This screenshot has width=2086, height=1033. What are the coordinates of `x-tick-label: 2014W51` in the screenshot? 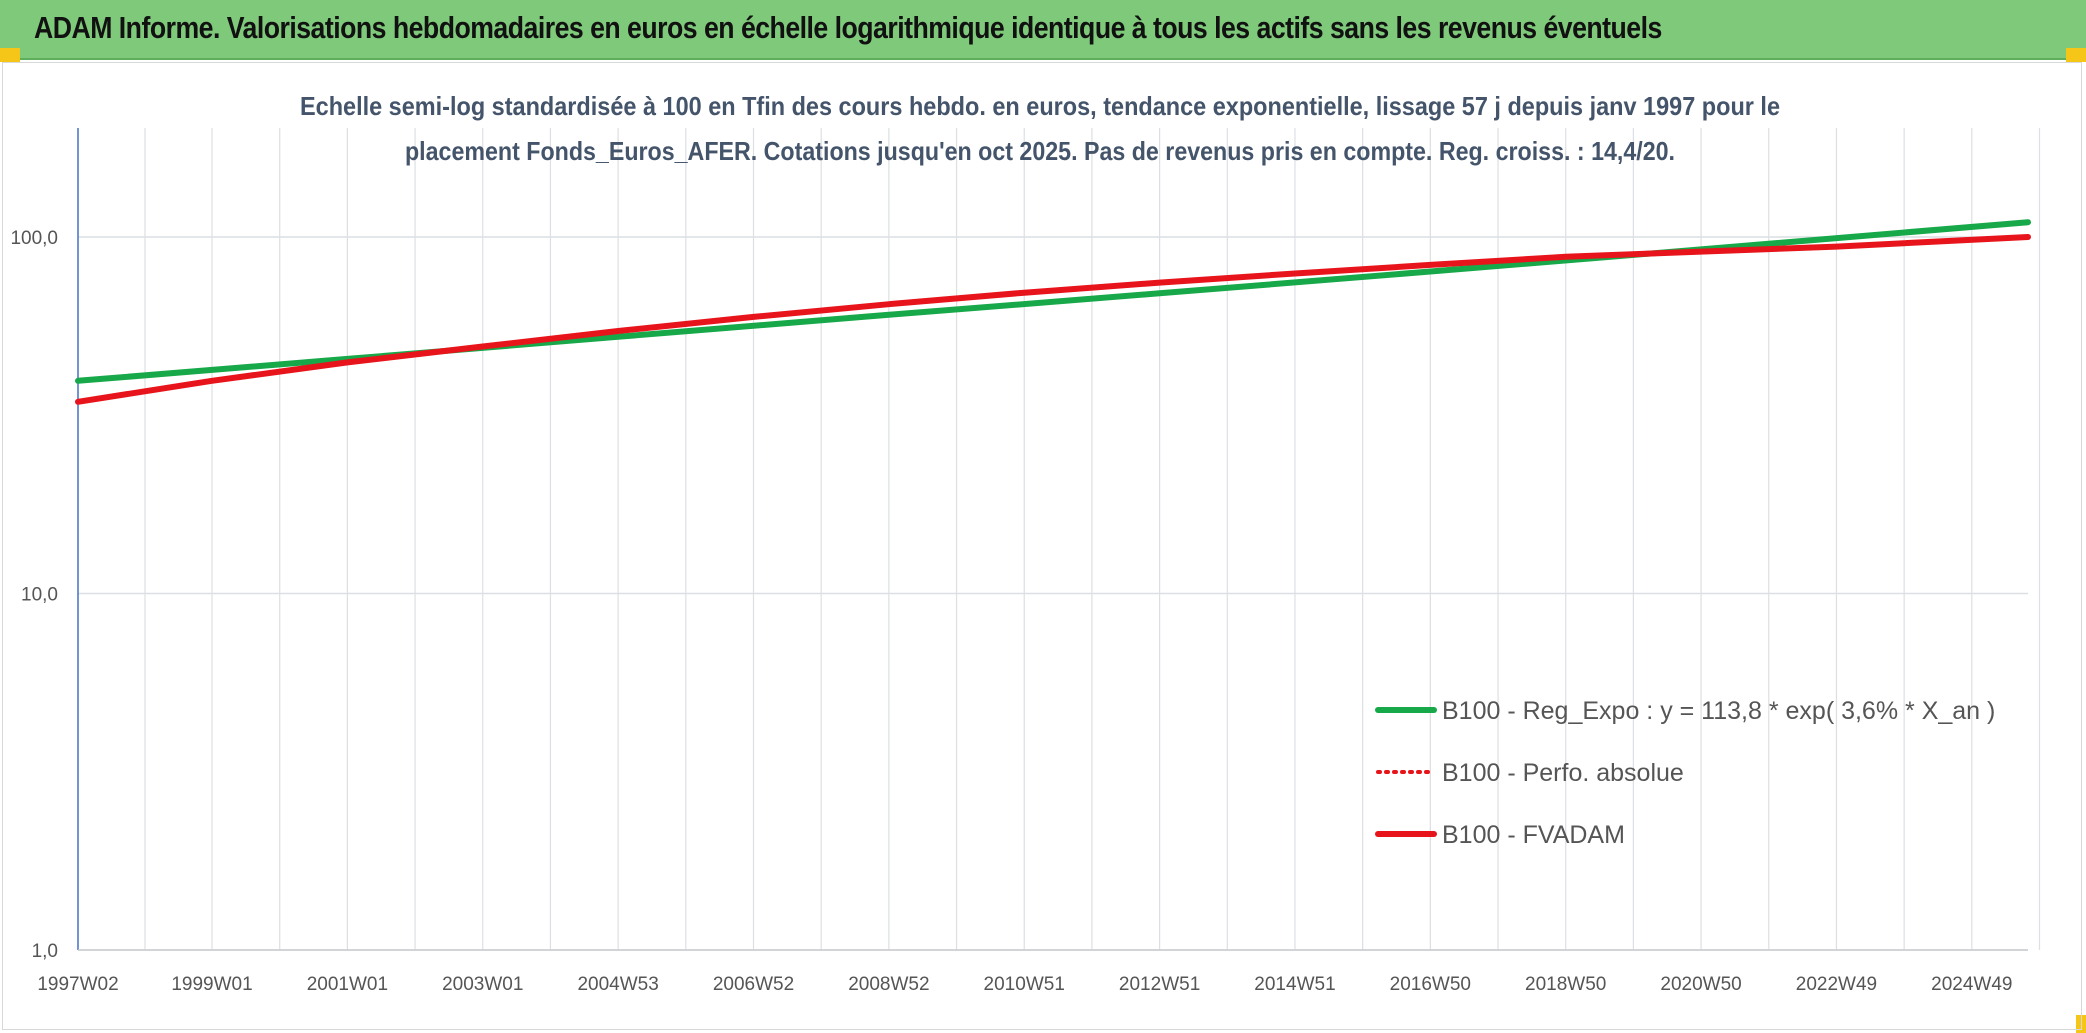 It's located at (1294, 984).